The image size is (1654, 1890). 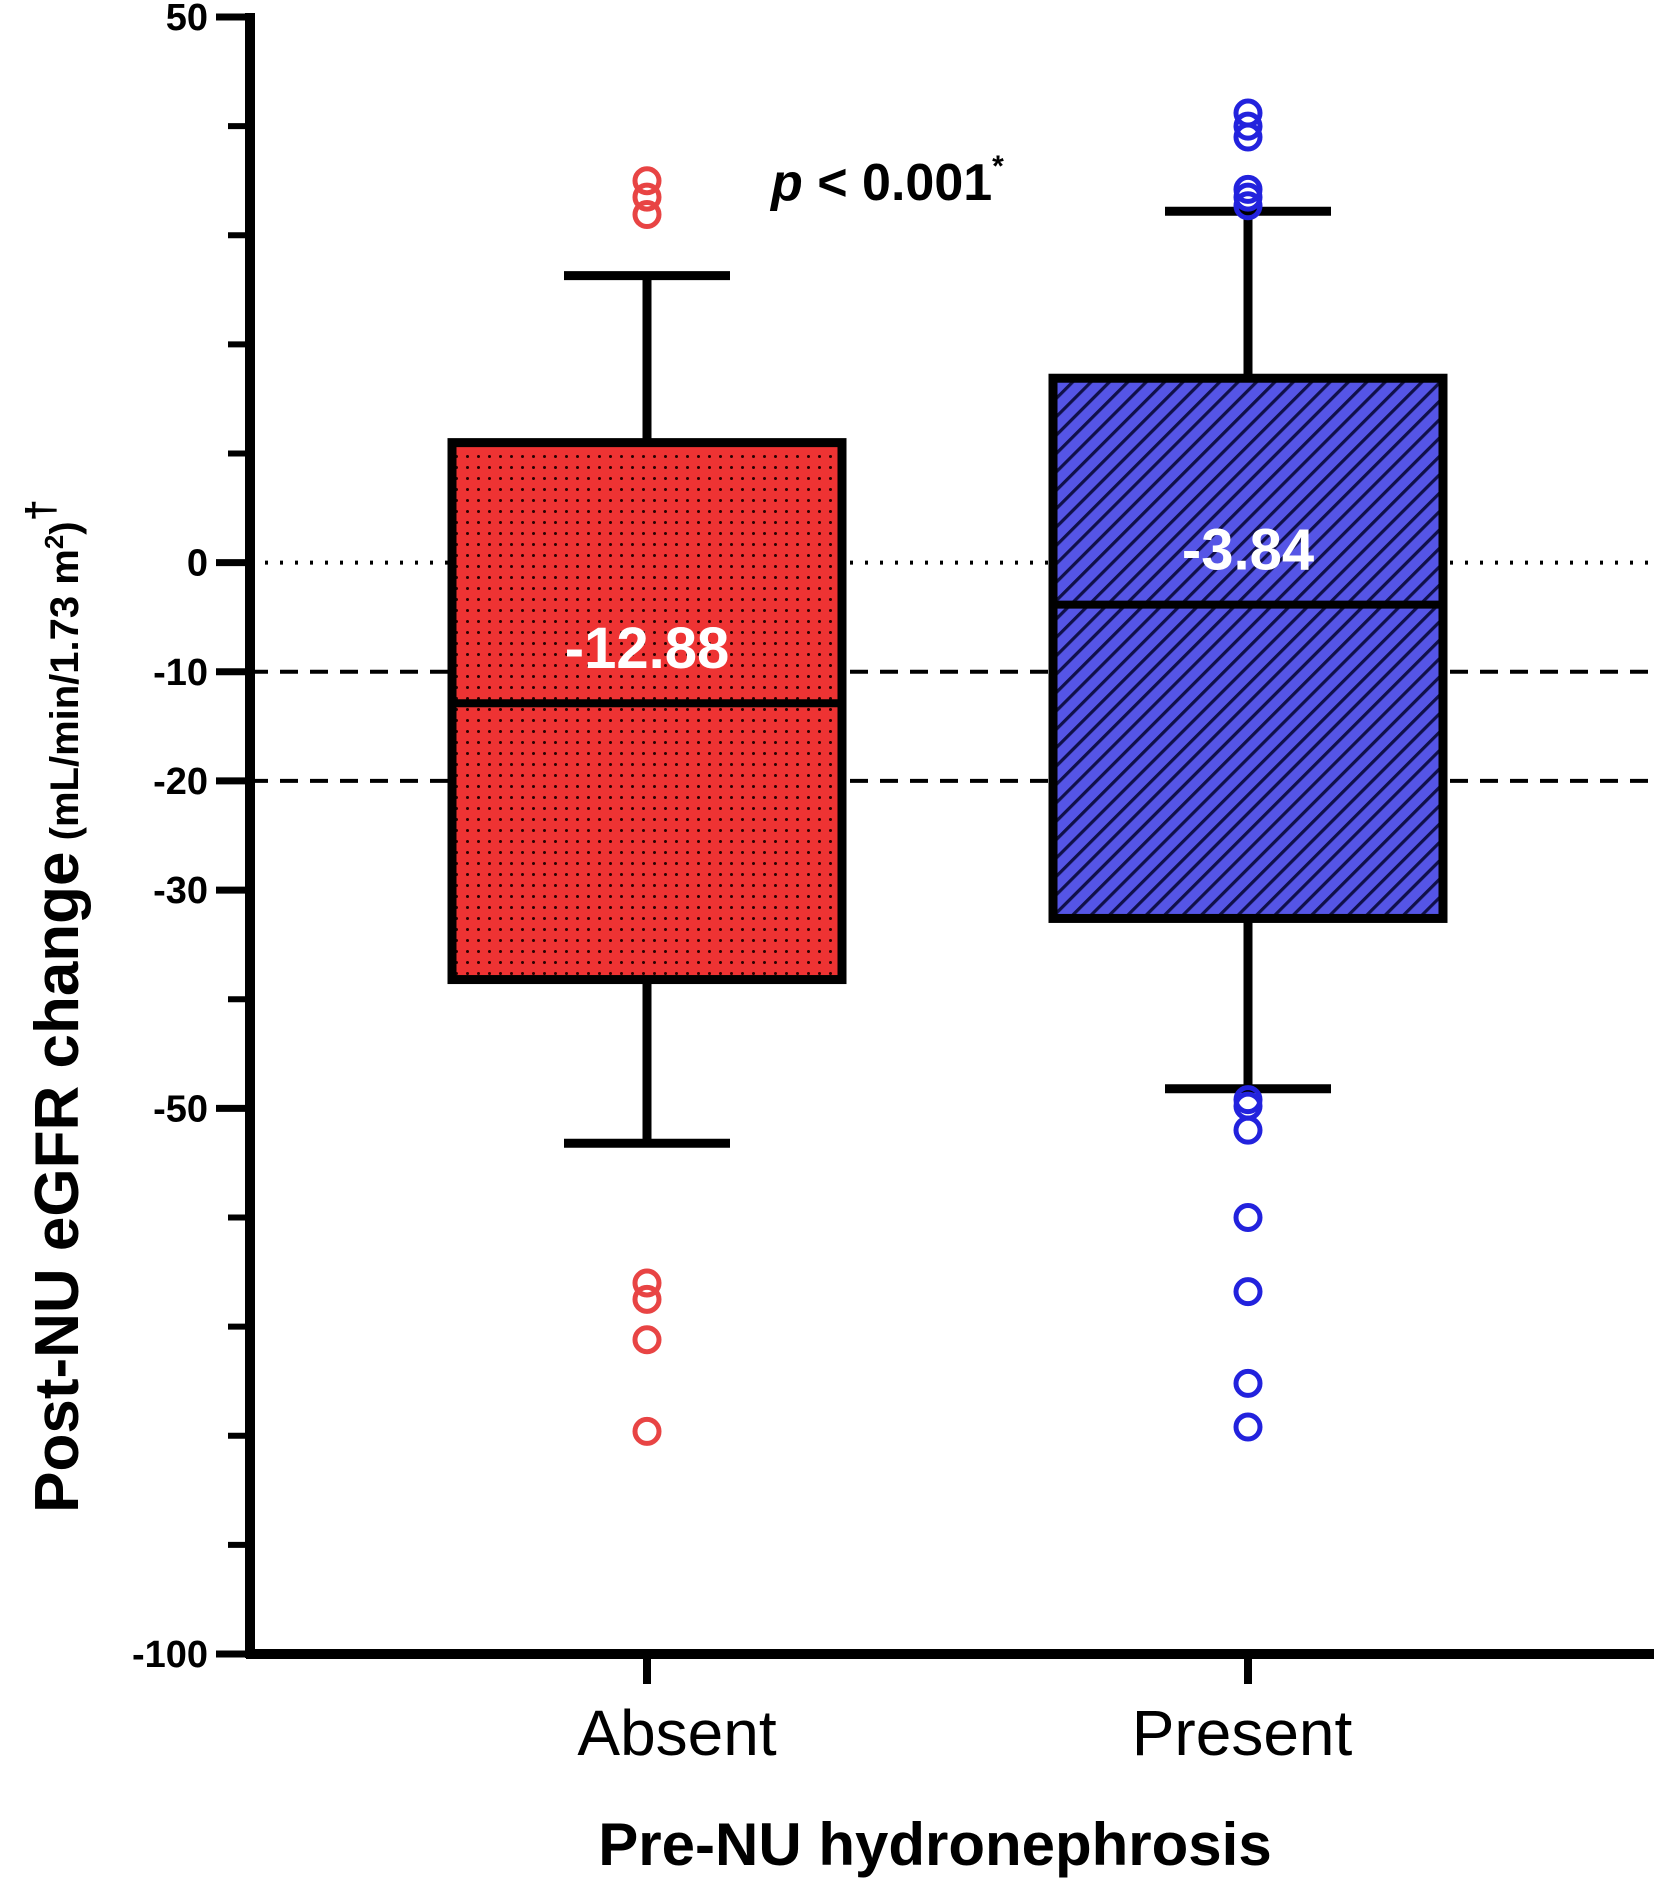 I want to click on y-axis-title-main: Post-NU eGFR change, so click(x=57, y=1181).